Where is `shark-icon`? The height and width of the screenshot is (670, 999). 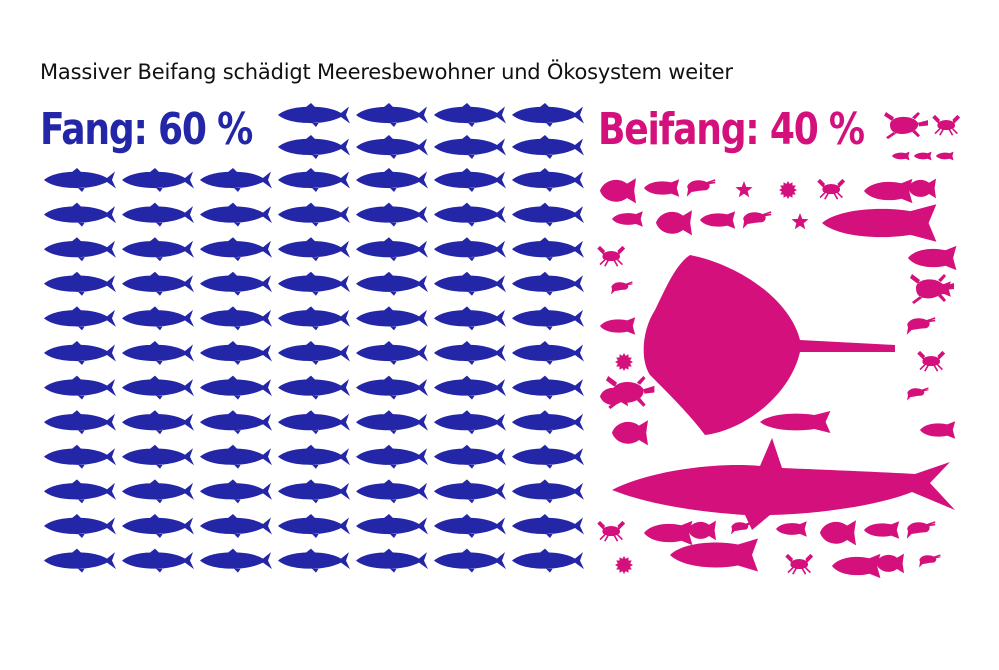
shark-icon is located at coordinates (783, 484).